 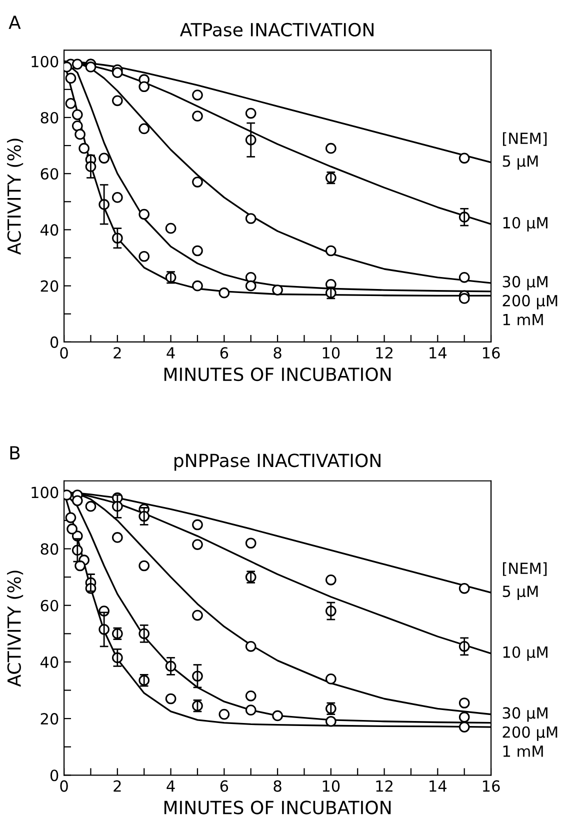 What do you see at coordinates (277, 462) in the screenshot?
I see `chart-title: pNPPase INACTIVATION` at bounding box center [277, 462].